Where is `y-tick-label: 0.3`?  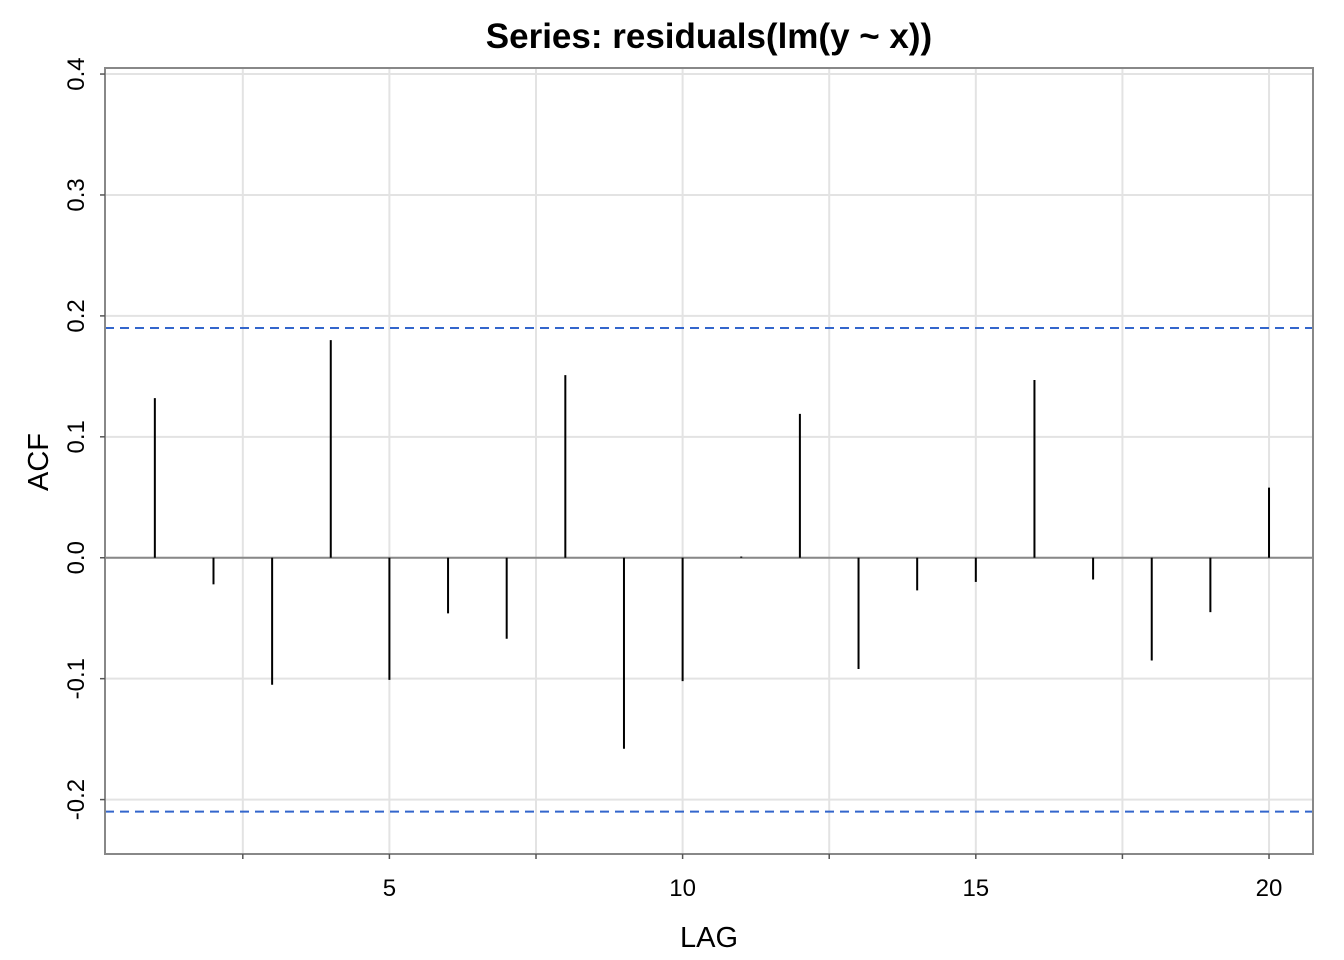 y-tick-label: 0.3 is located at coordinates (76, 194).